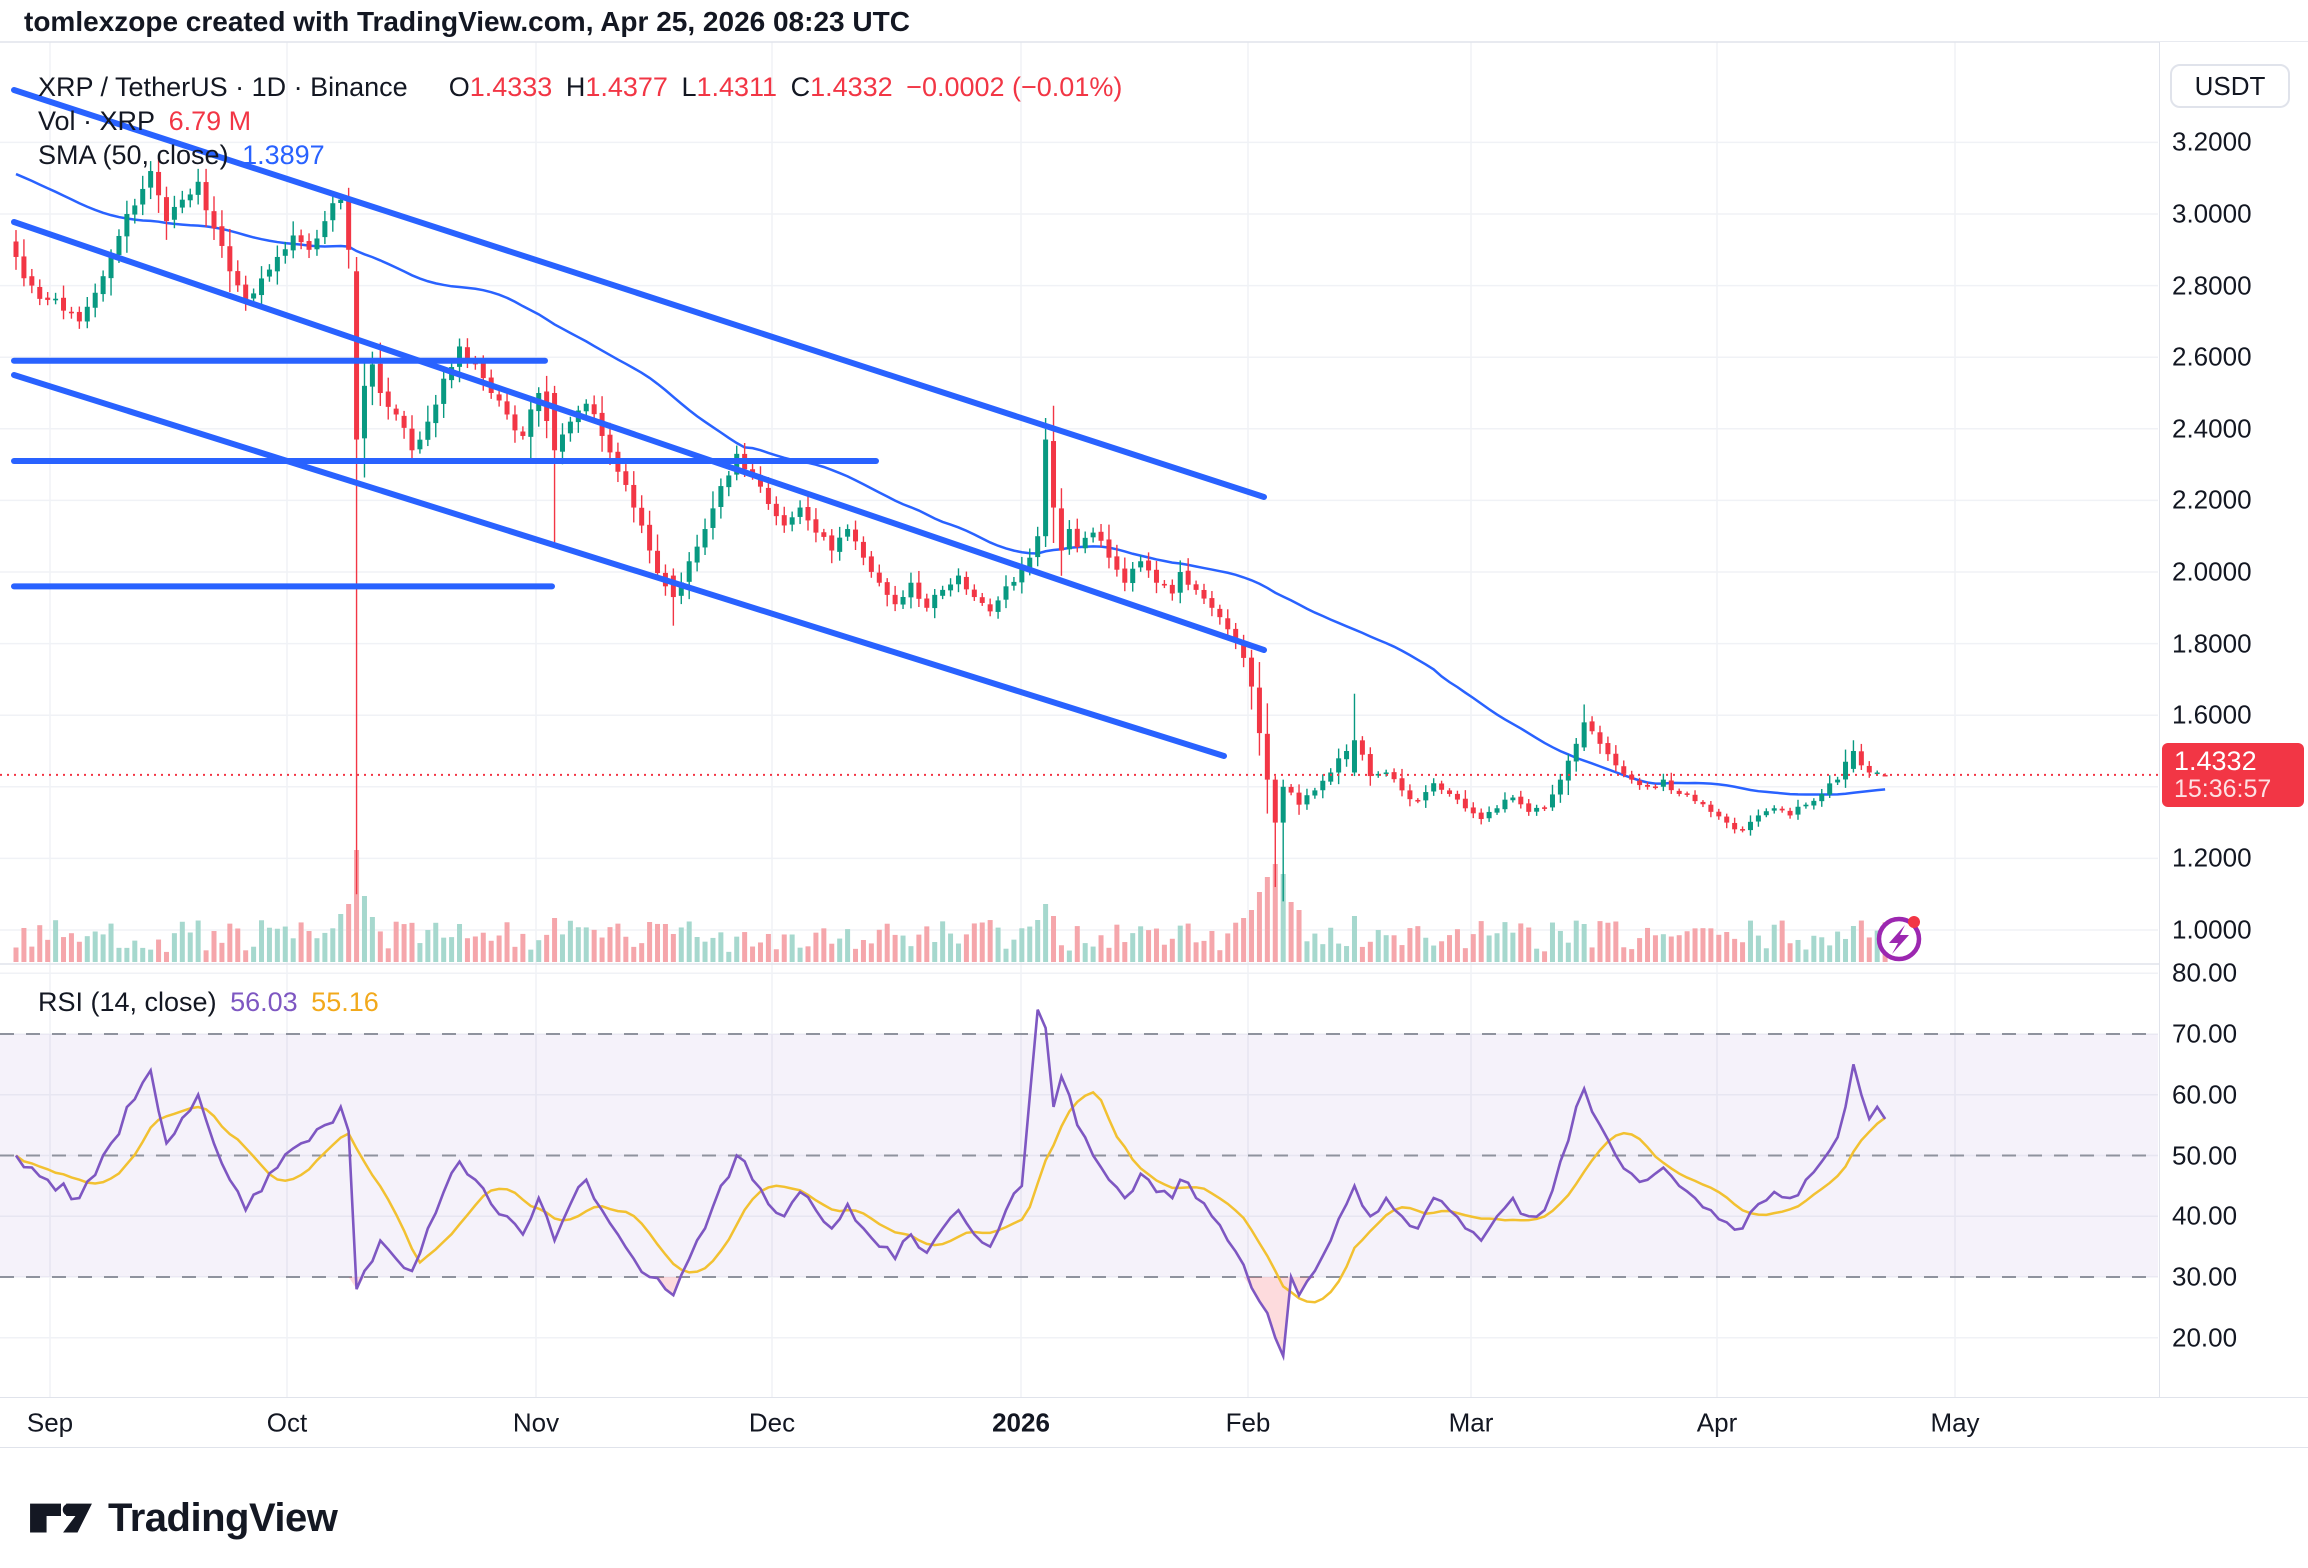  I want to click on volume-series, so click(950, 906).